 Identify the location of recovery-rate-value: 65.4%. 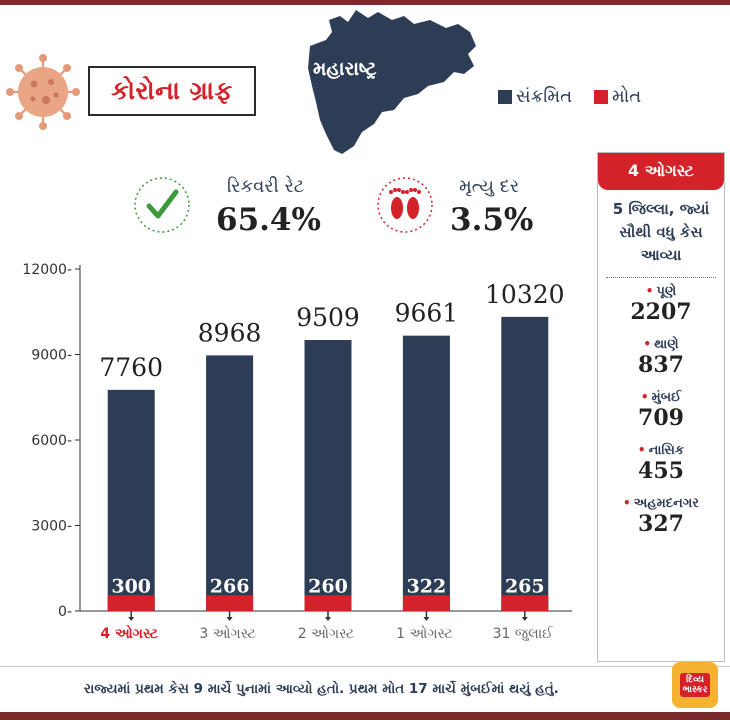
(268, 220).